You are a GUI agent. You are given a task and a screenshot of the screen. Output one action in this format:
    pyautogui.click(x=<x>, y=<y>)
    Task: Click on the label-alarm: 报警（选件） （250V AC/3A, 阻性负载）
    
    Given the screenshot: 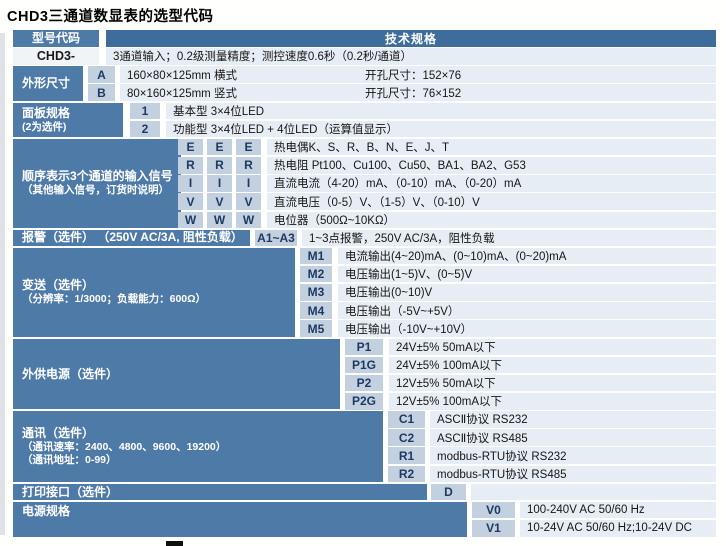 What is the action you would take?
    pyautogui.click(x=131, y=238)
    